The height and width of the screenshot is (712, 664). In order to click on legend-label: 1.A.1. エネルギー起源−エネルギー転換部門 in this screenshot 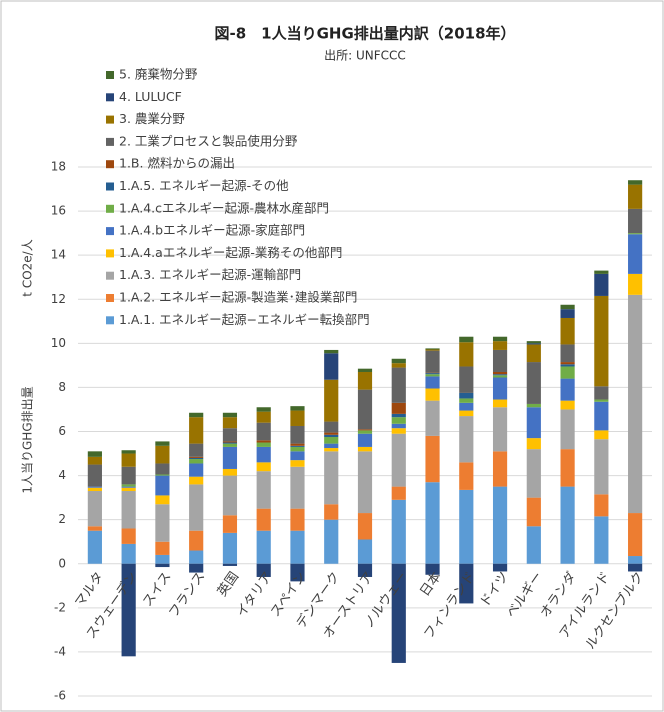, I will do `click(244, 319)`.